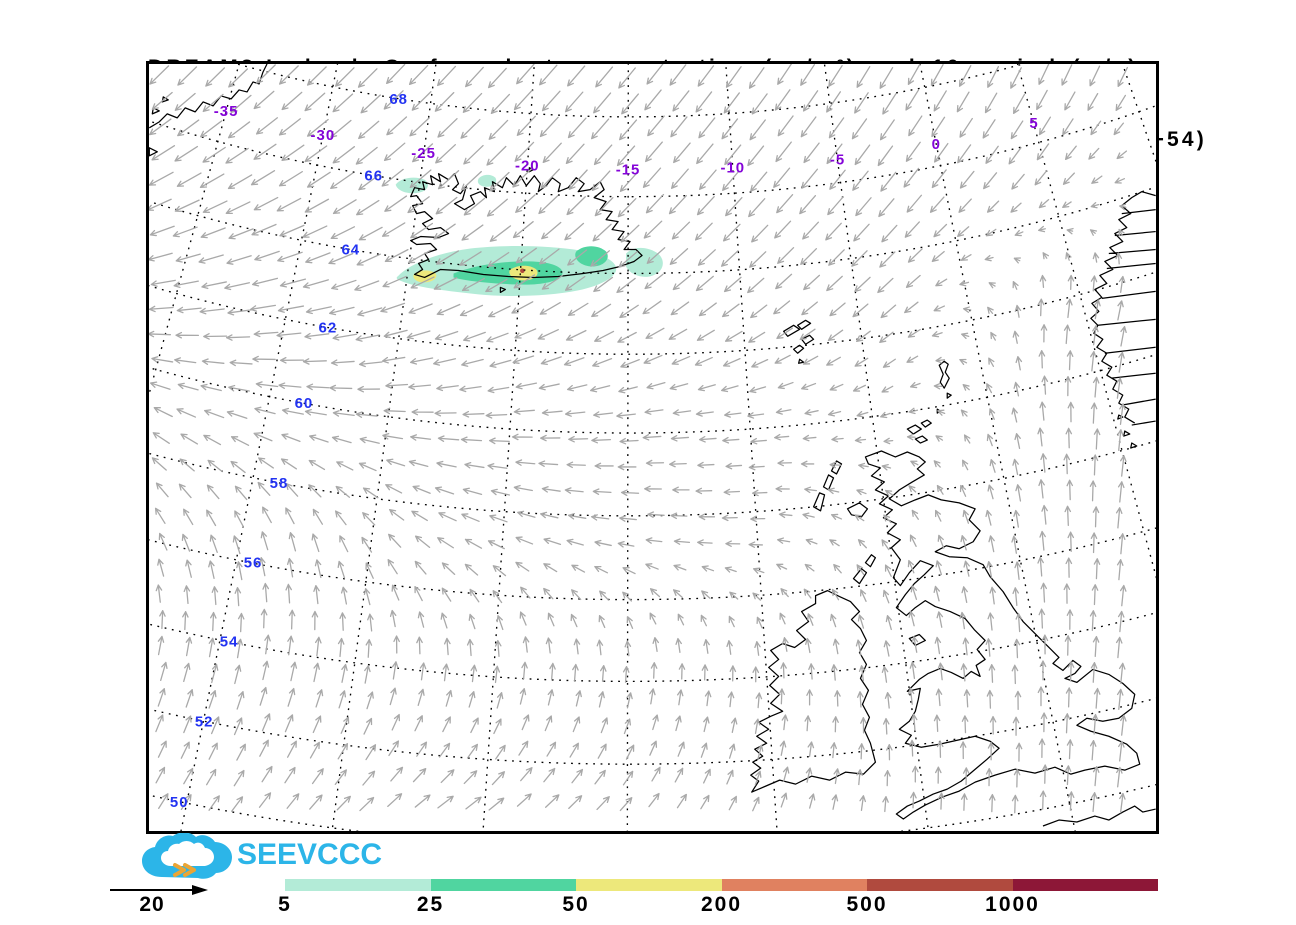 This screenshot has width=1296, height=925. I want to click on colorbar-value: 200, so click(721, 904).